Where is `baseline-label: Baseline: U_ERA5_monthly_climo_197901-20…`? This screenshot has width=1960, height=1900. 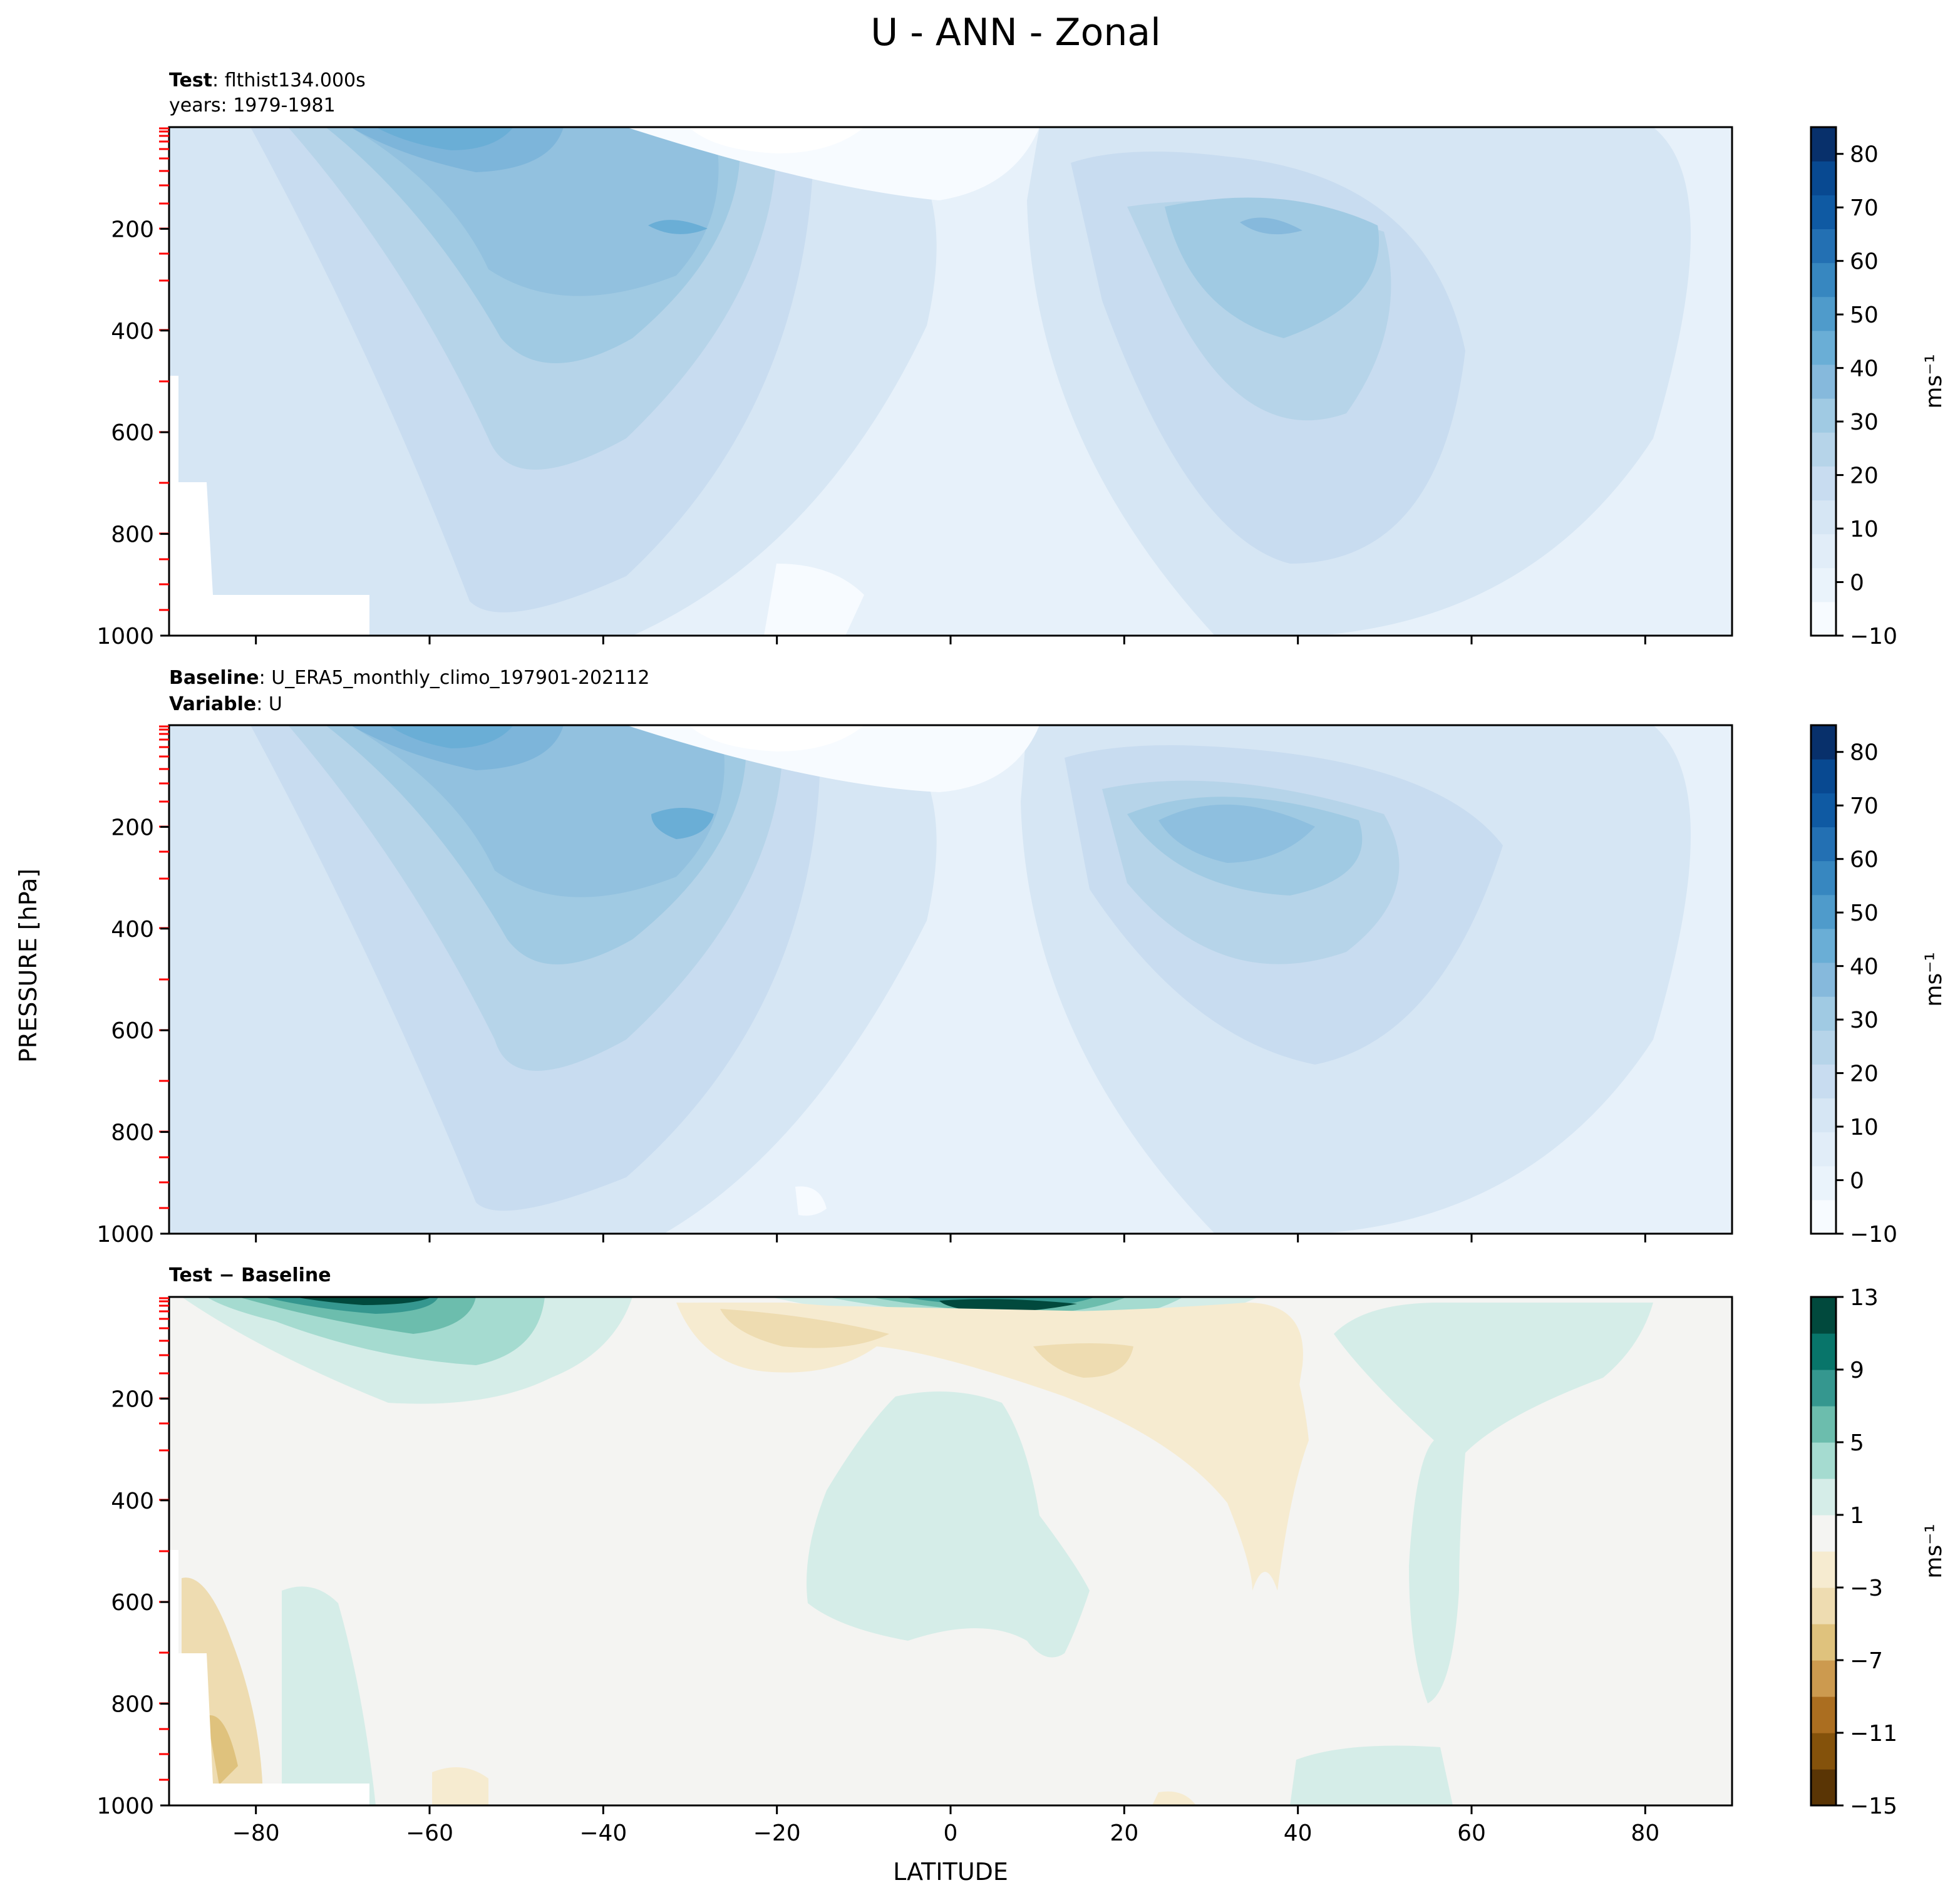 baseline-label: Baseline: U_ERA5_monthly_climo_197901-20… is located at coordinates (409, 678).